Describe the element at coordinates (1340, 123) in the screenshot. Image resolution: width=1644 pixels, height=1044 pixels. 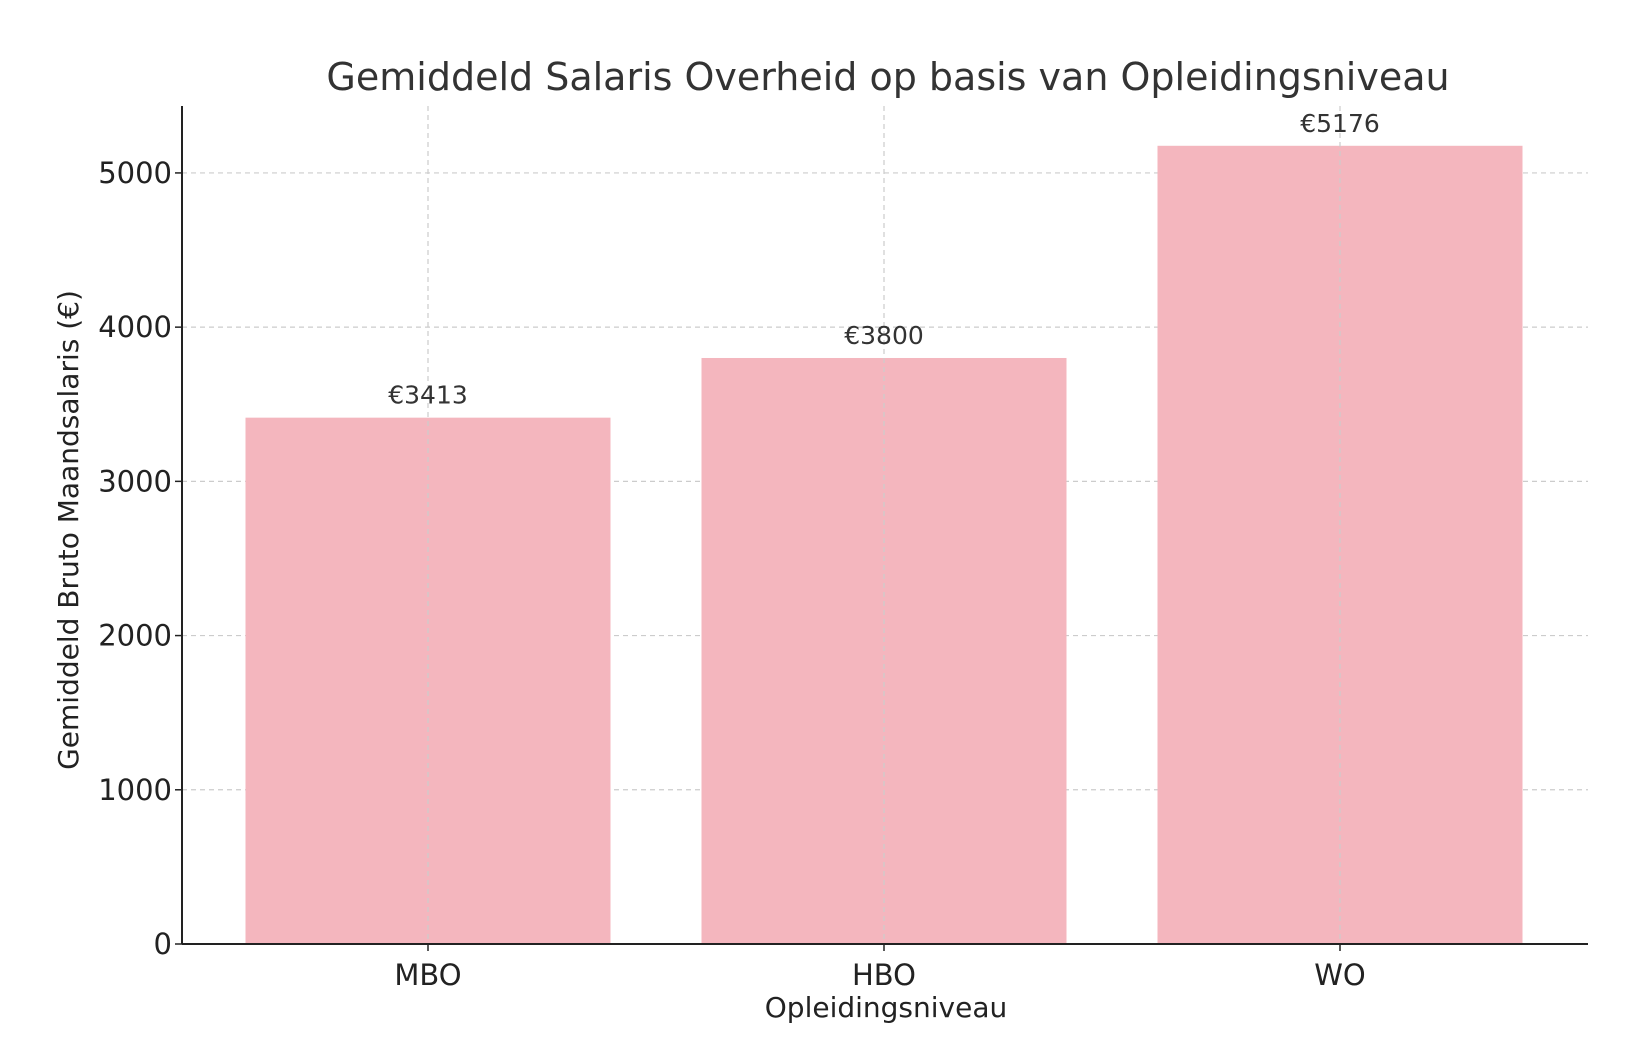
I see `bar-value-label: €5176` at that location.